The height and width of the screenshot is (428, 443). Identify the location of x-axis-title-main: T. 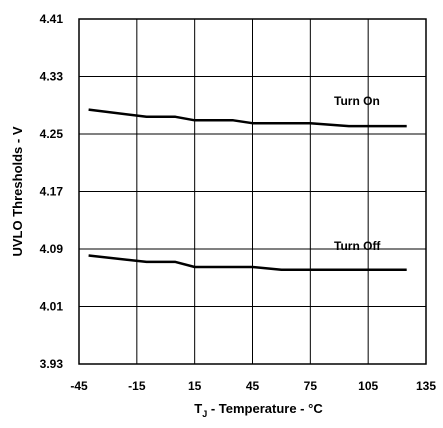
(198, 408).